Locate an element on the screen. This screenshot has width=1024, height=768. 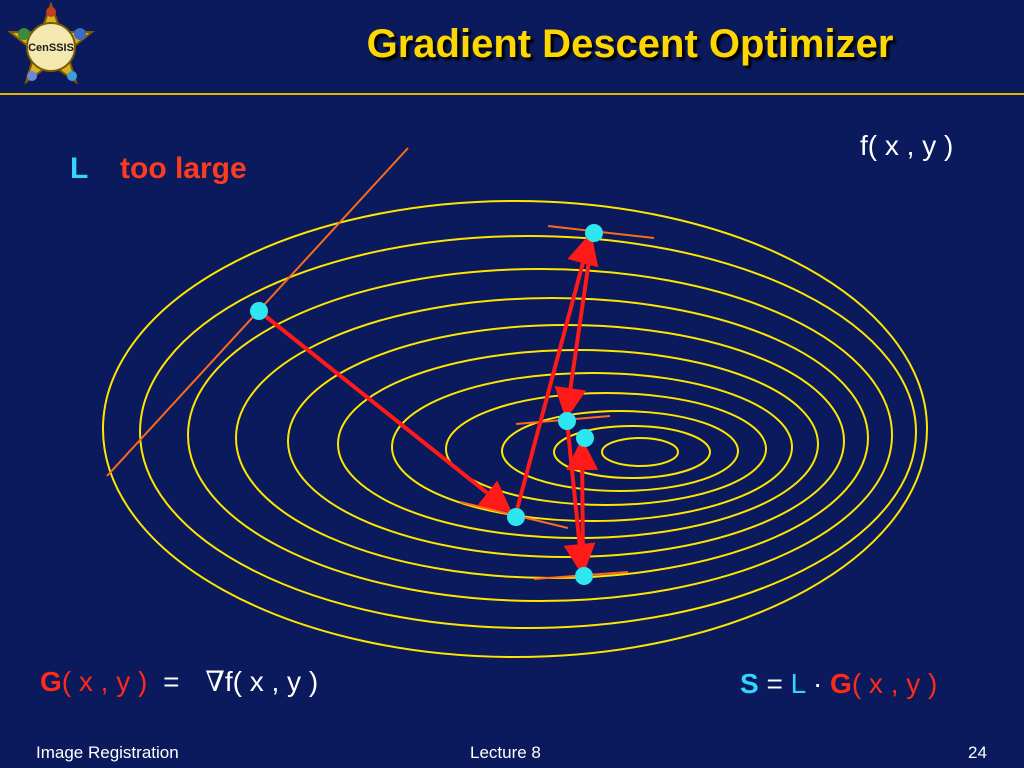
footer-course: Image Registration is located at coordinates (107, 752).